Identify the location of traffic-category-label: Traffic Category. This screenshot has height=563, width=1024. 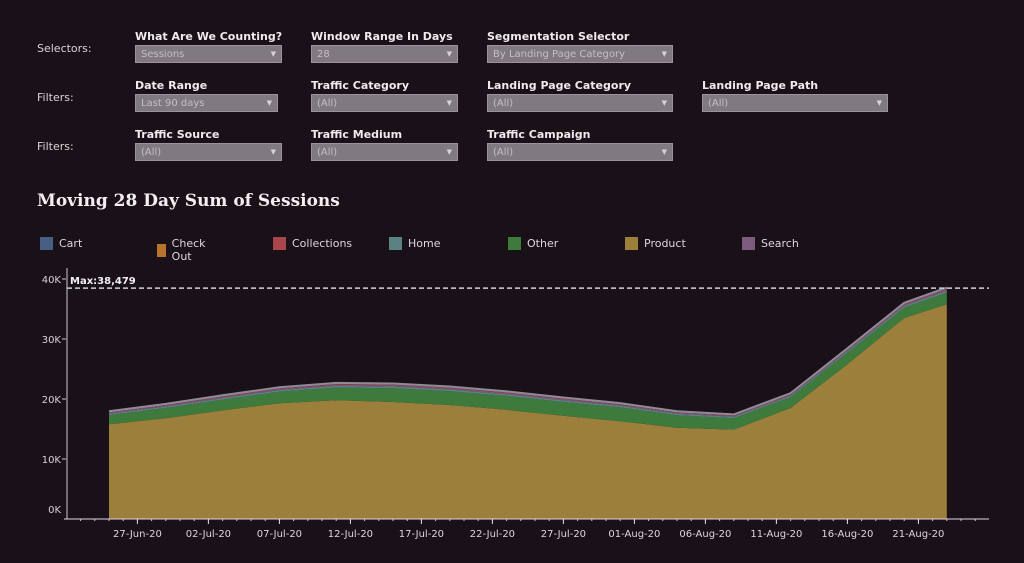
(360, 85).